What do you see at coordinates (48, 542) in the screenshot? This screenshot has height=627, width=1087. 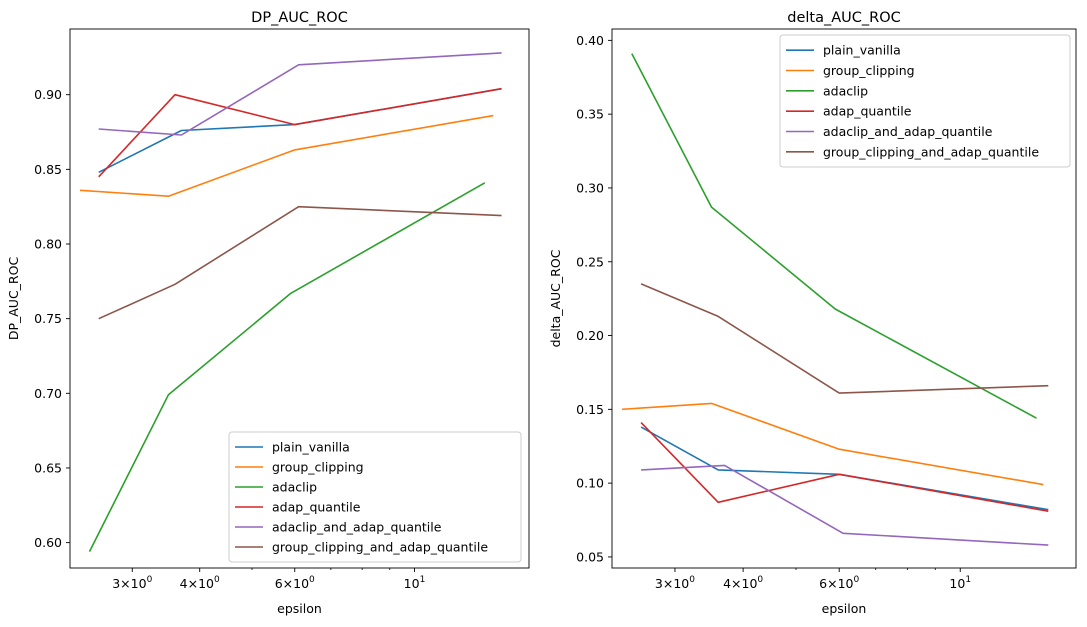 I see `y-tick-label: 0.60` at bounding box center [48, 542].